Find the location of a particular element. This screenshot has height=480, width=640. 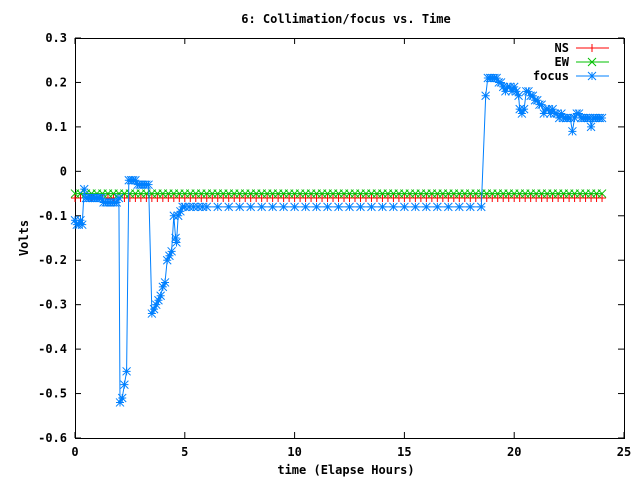

legend-label-ew: EW is located at coordinates (562, 62).